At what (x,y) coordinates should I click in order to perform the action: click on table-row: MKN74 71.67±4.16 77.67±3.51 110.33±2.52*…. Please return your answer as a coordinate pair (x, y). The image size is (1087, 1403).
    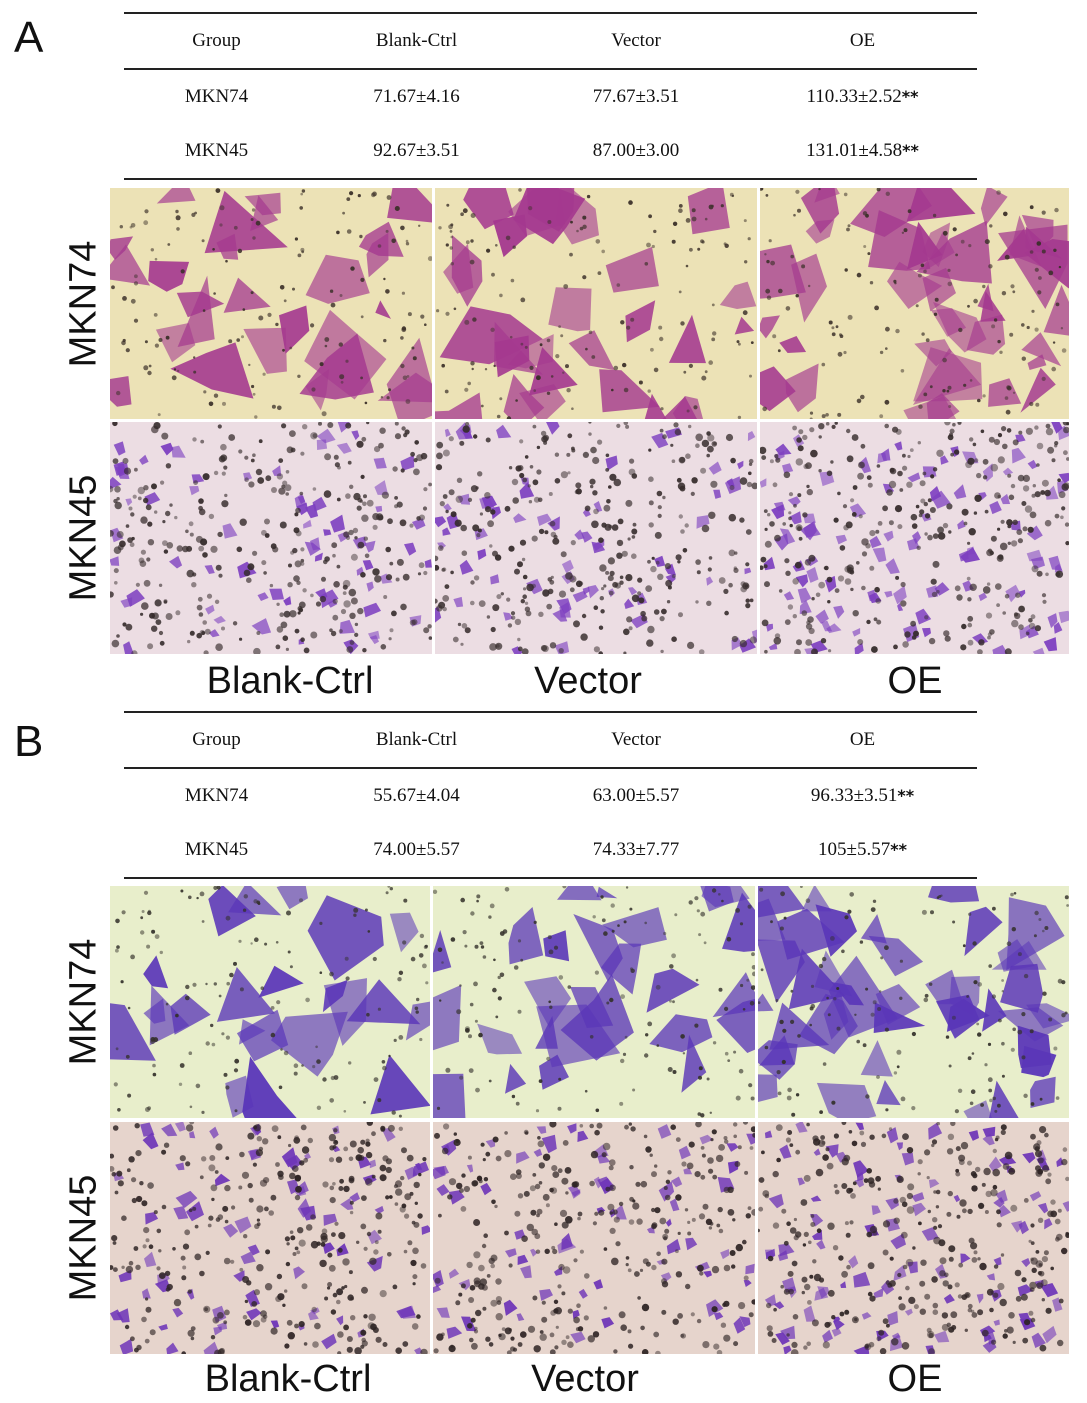
    Looking at the image, I should click on (550, 96).